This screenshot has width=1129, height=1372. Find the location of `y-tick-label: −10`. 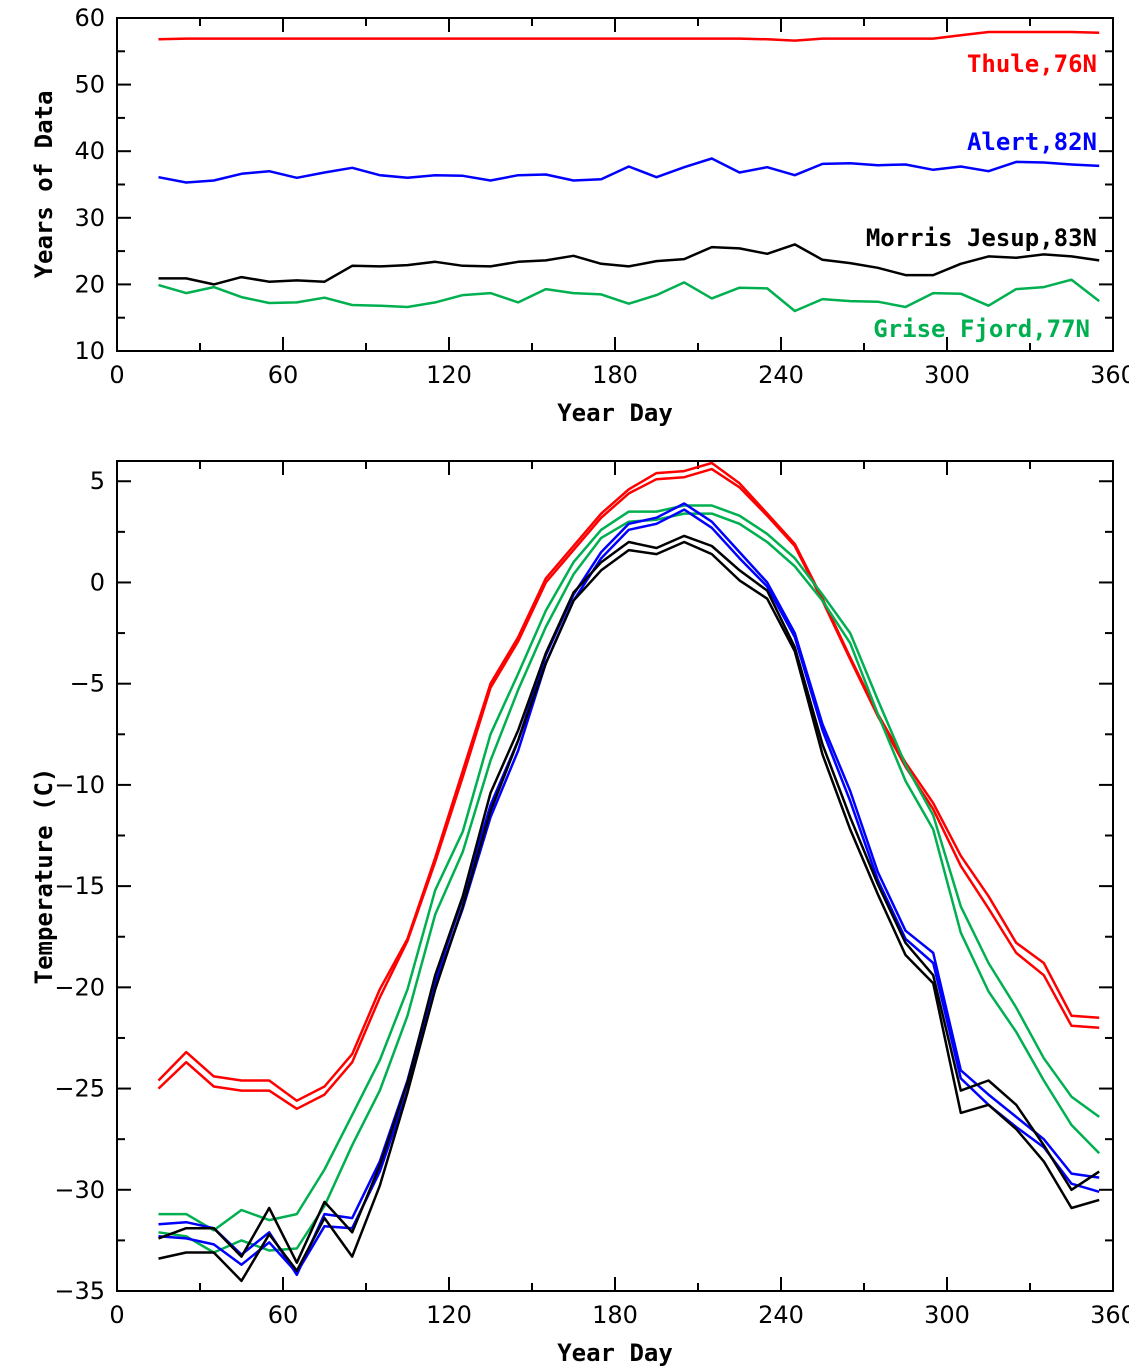

y-tick-label: −10 is located at coordinates (79, 785).